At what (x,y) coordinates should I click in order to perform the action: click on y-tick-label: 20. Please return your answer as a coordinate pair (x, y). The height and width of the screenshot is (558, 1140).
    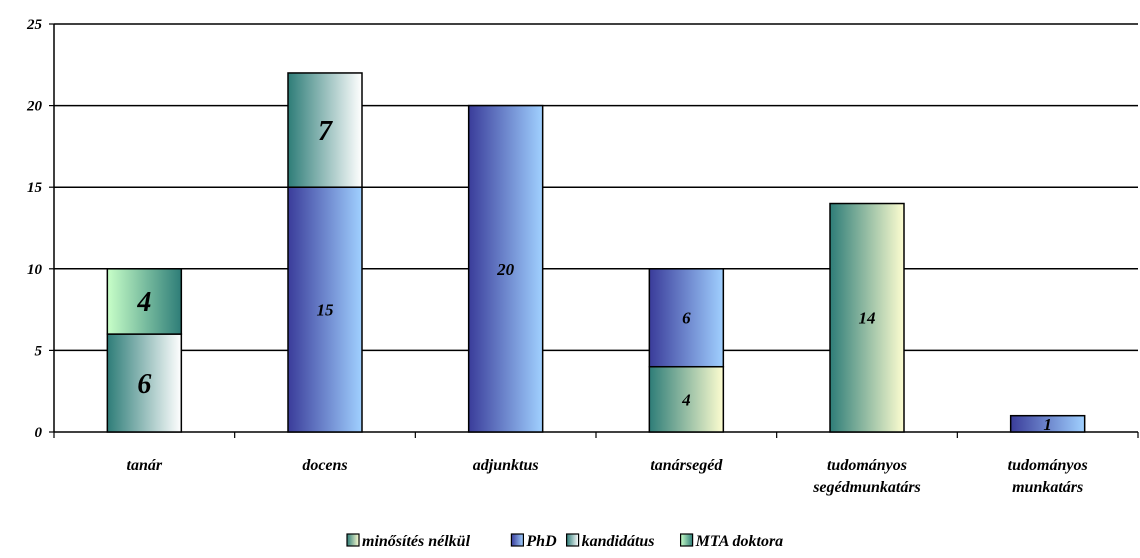
    Looking at the image, I should click on (34, 107).